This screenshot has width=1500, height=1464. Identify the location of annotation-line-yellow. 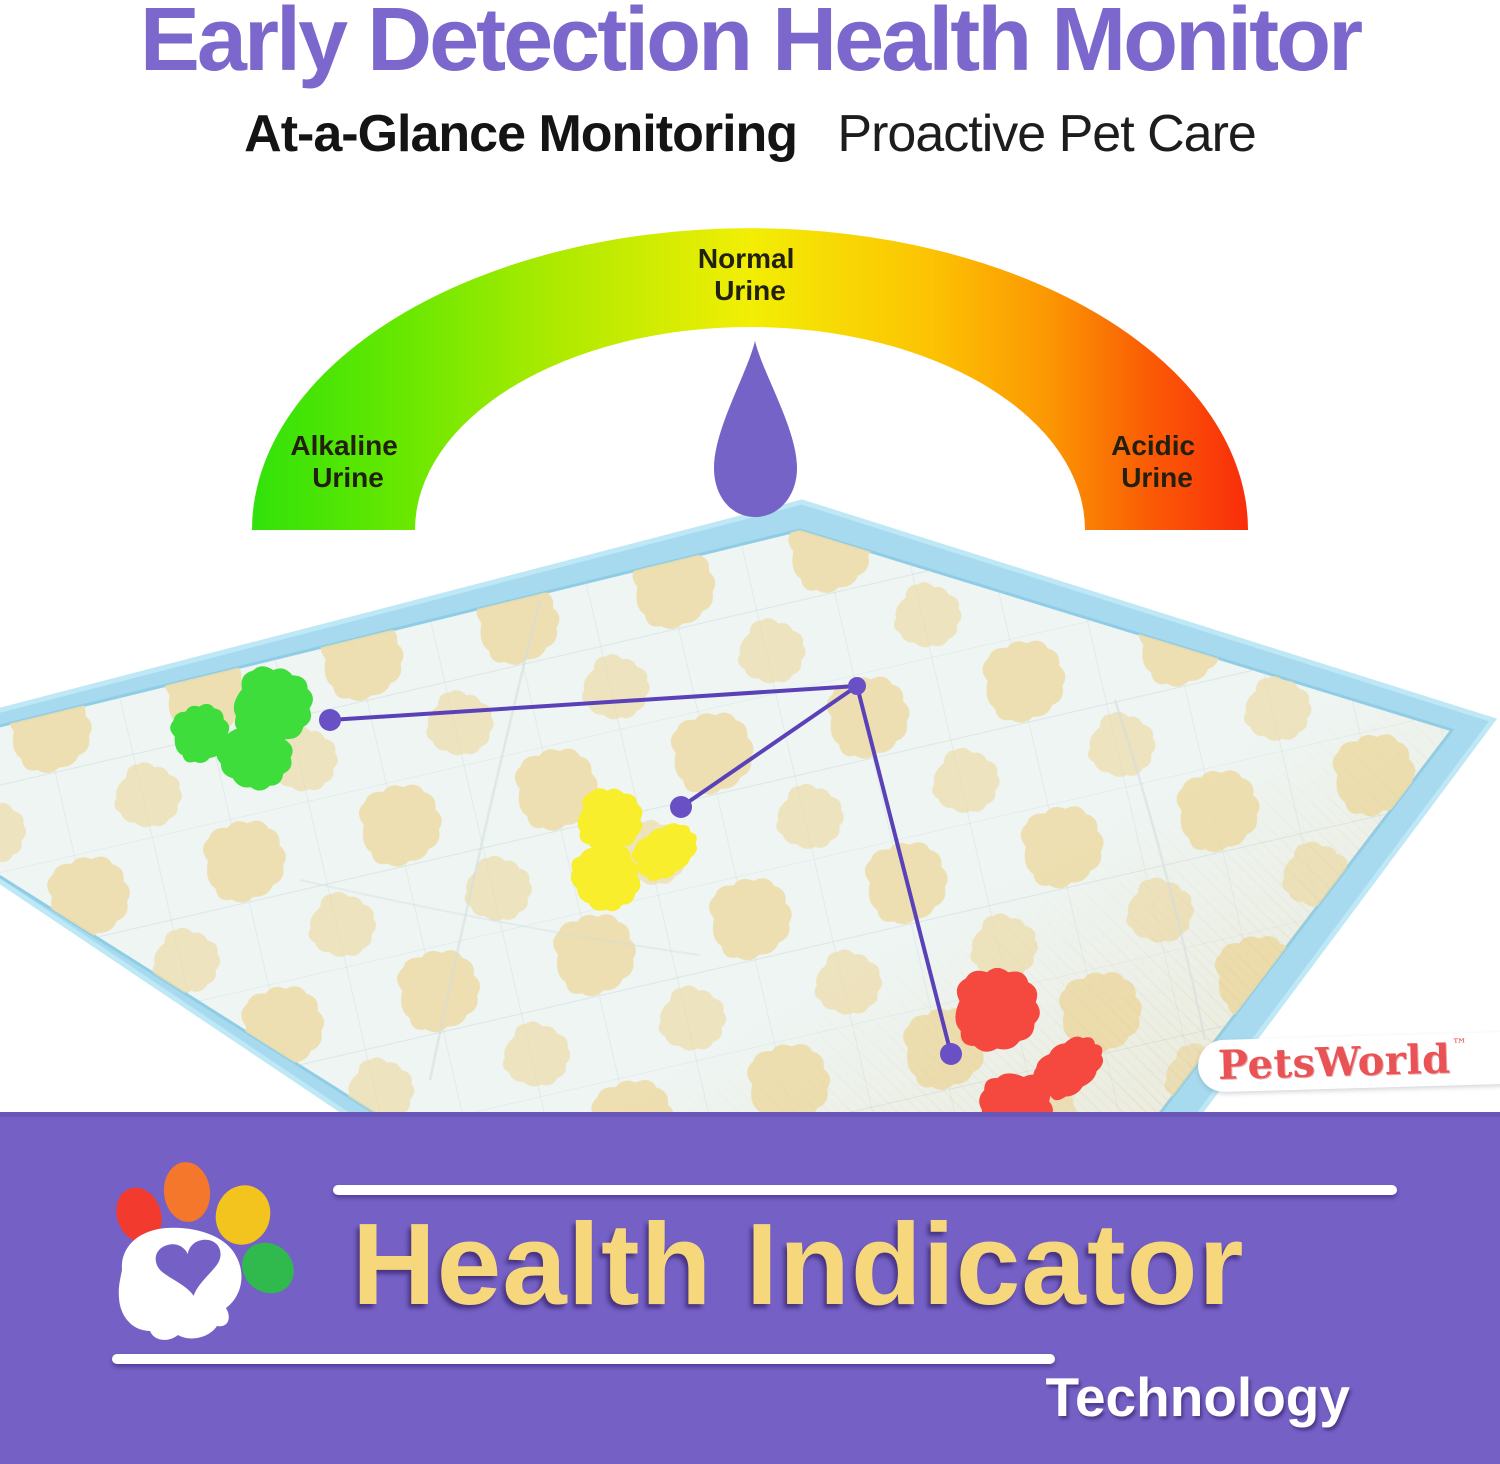
(769, 746).